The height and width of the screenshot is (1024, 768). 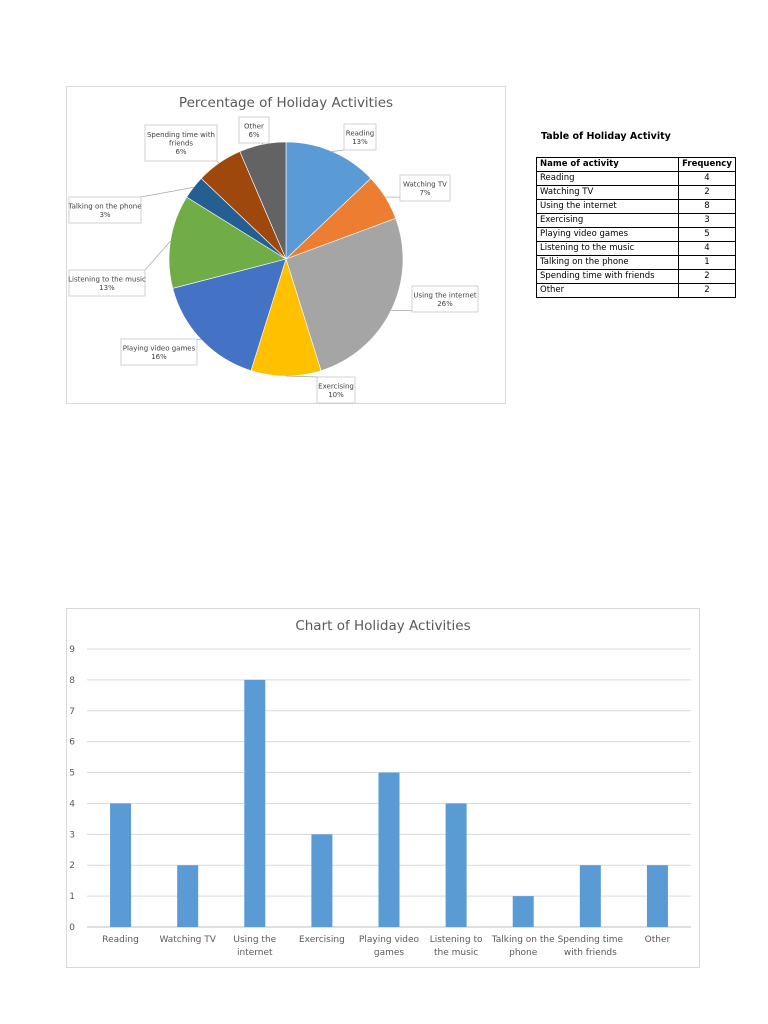 What do you see at coordinates (227, 242) in the screenshot?
I see `pie-slice-listening-to-the-music` at bounding box center [227, 242].